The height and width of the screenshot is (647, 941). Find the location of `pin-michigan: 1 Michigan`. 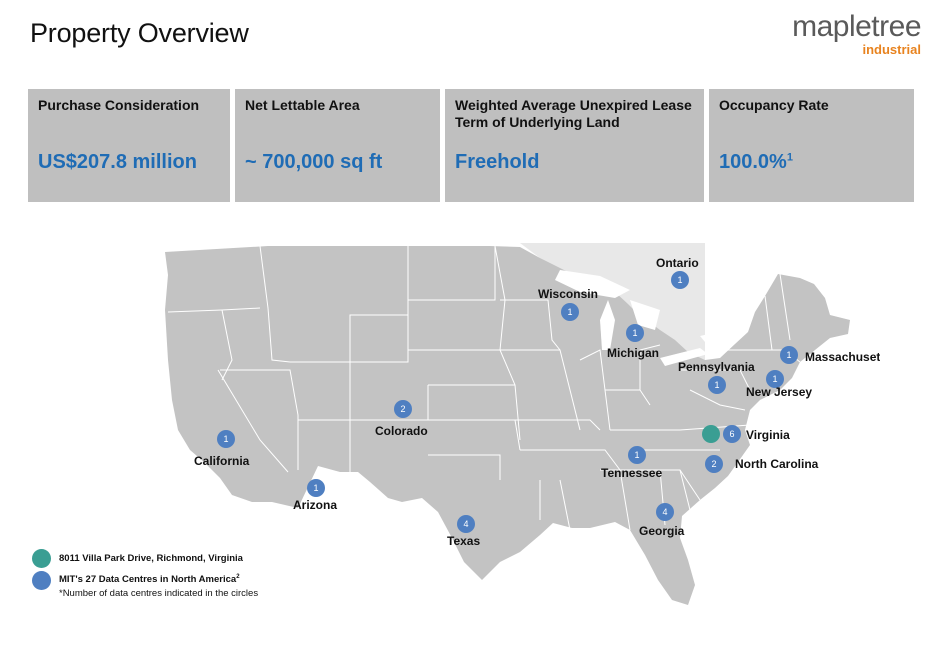

pin-michigan: 1 Michigan is located at coordinates (633, 342).